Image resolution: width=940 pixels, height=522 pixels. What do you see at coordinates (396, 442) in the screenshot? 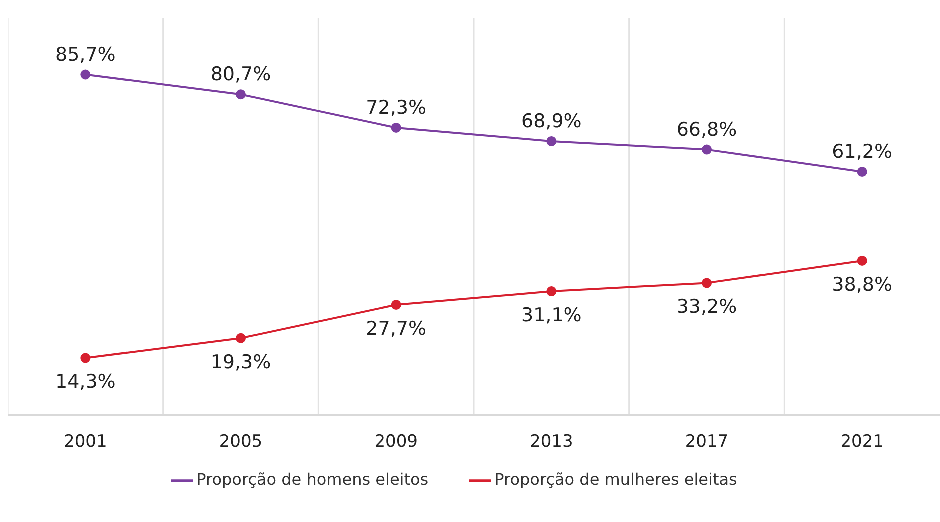
I see `x-tick-label: 2009` at bounding box center [396, 442].